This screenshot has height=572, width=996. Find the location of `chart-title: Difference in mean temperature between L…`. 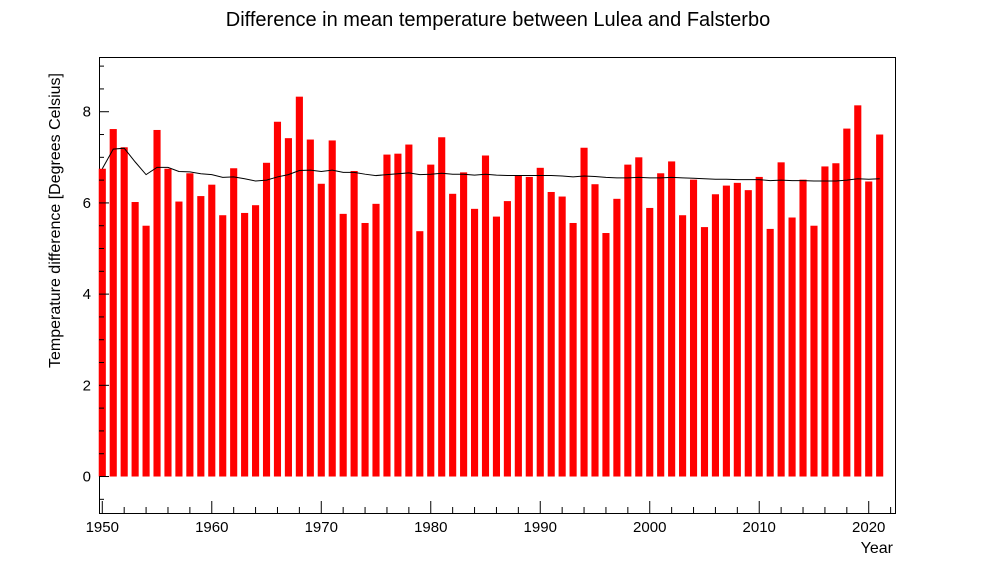

chart-title: Difference in mean temperature between L… is located at coordinates (498, 20).